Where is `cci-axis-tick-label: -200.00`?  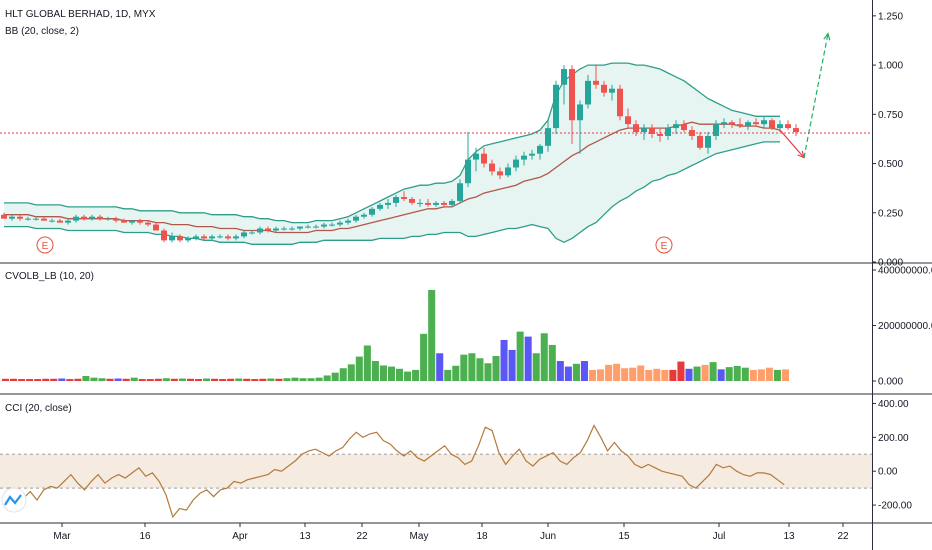 cci-axis-tick-label: -200.00 is located at coordinates (895, 506).